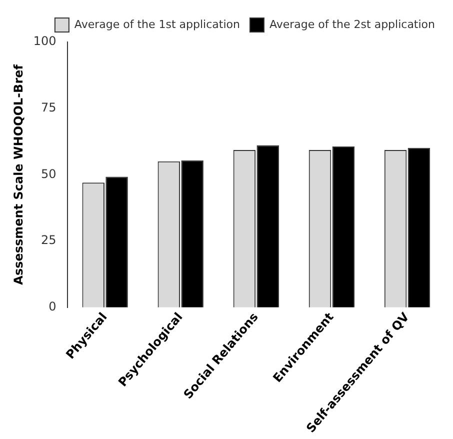 Image resolution: width=453 pixels, height=439 pixels. I want to click on y-axis-title: Assessment Scale WHOQOL-Bref, so click(18, 174).